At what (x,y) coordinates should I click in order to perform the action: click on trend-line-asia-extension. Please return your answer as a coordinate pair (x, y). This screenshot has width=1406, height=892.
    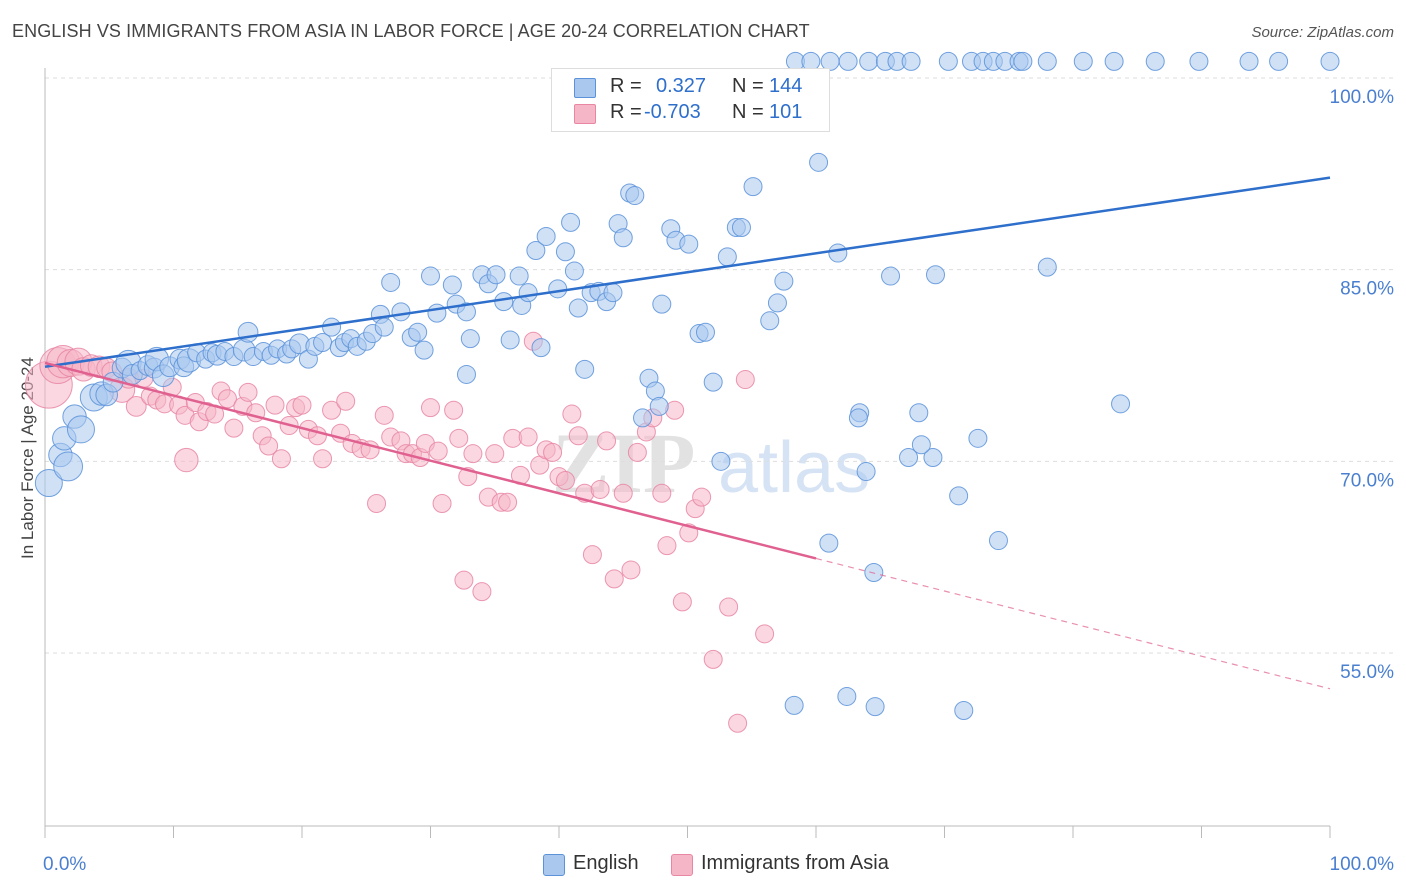
    Looking at the image, I should click on (1073, 623).